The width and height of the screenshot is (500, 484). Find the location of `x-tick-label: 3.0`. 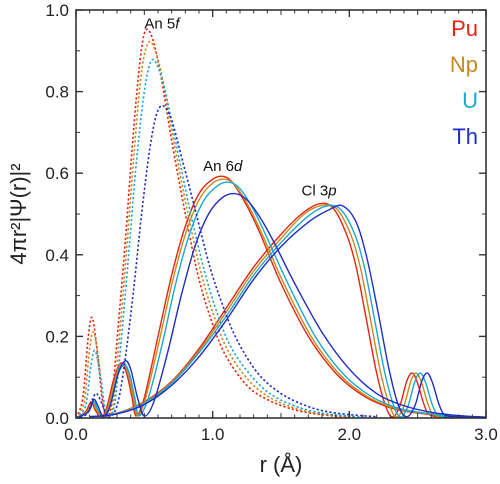

x-tick-label: 3.0 is located at coordinates (486, 434).